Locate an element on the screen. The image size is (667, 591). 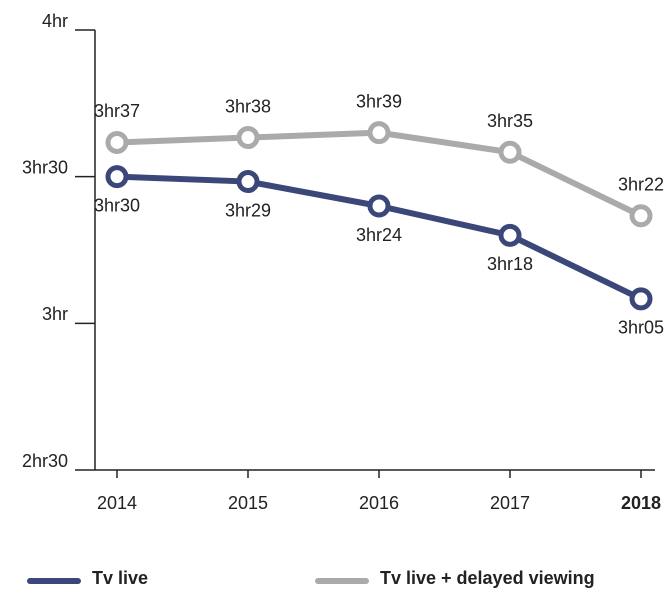
data-label: 3hr37 is located at coordinates (117, 111).